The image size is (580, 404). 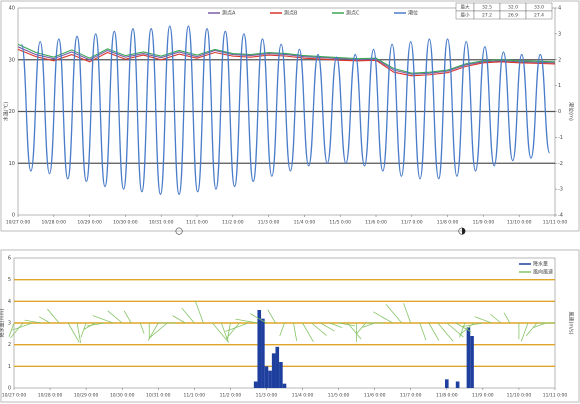 I want to click on x-tick-label: 11/4 0:00, so click(x=303, y=396).